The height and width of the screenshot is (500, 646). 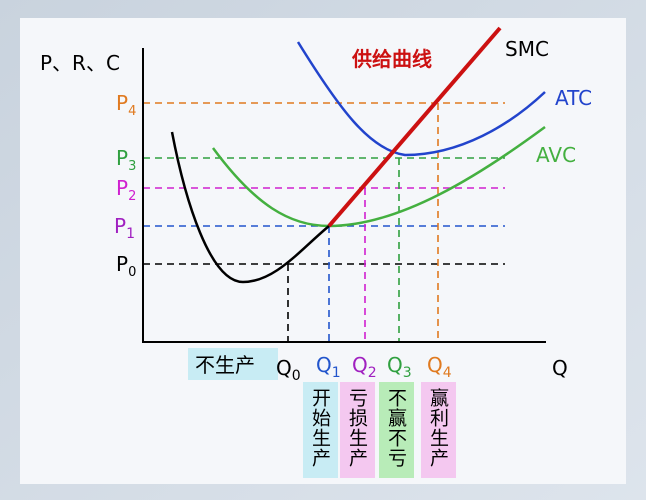 I want to click on quantity-label: Q1, so click(x=328, y=367).